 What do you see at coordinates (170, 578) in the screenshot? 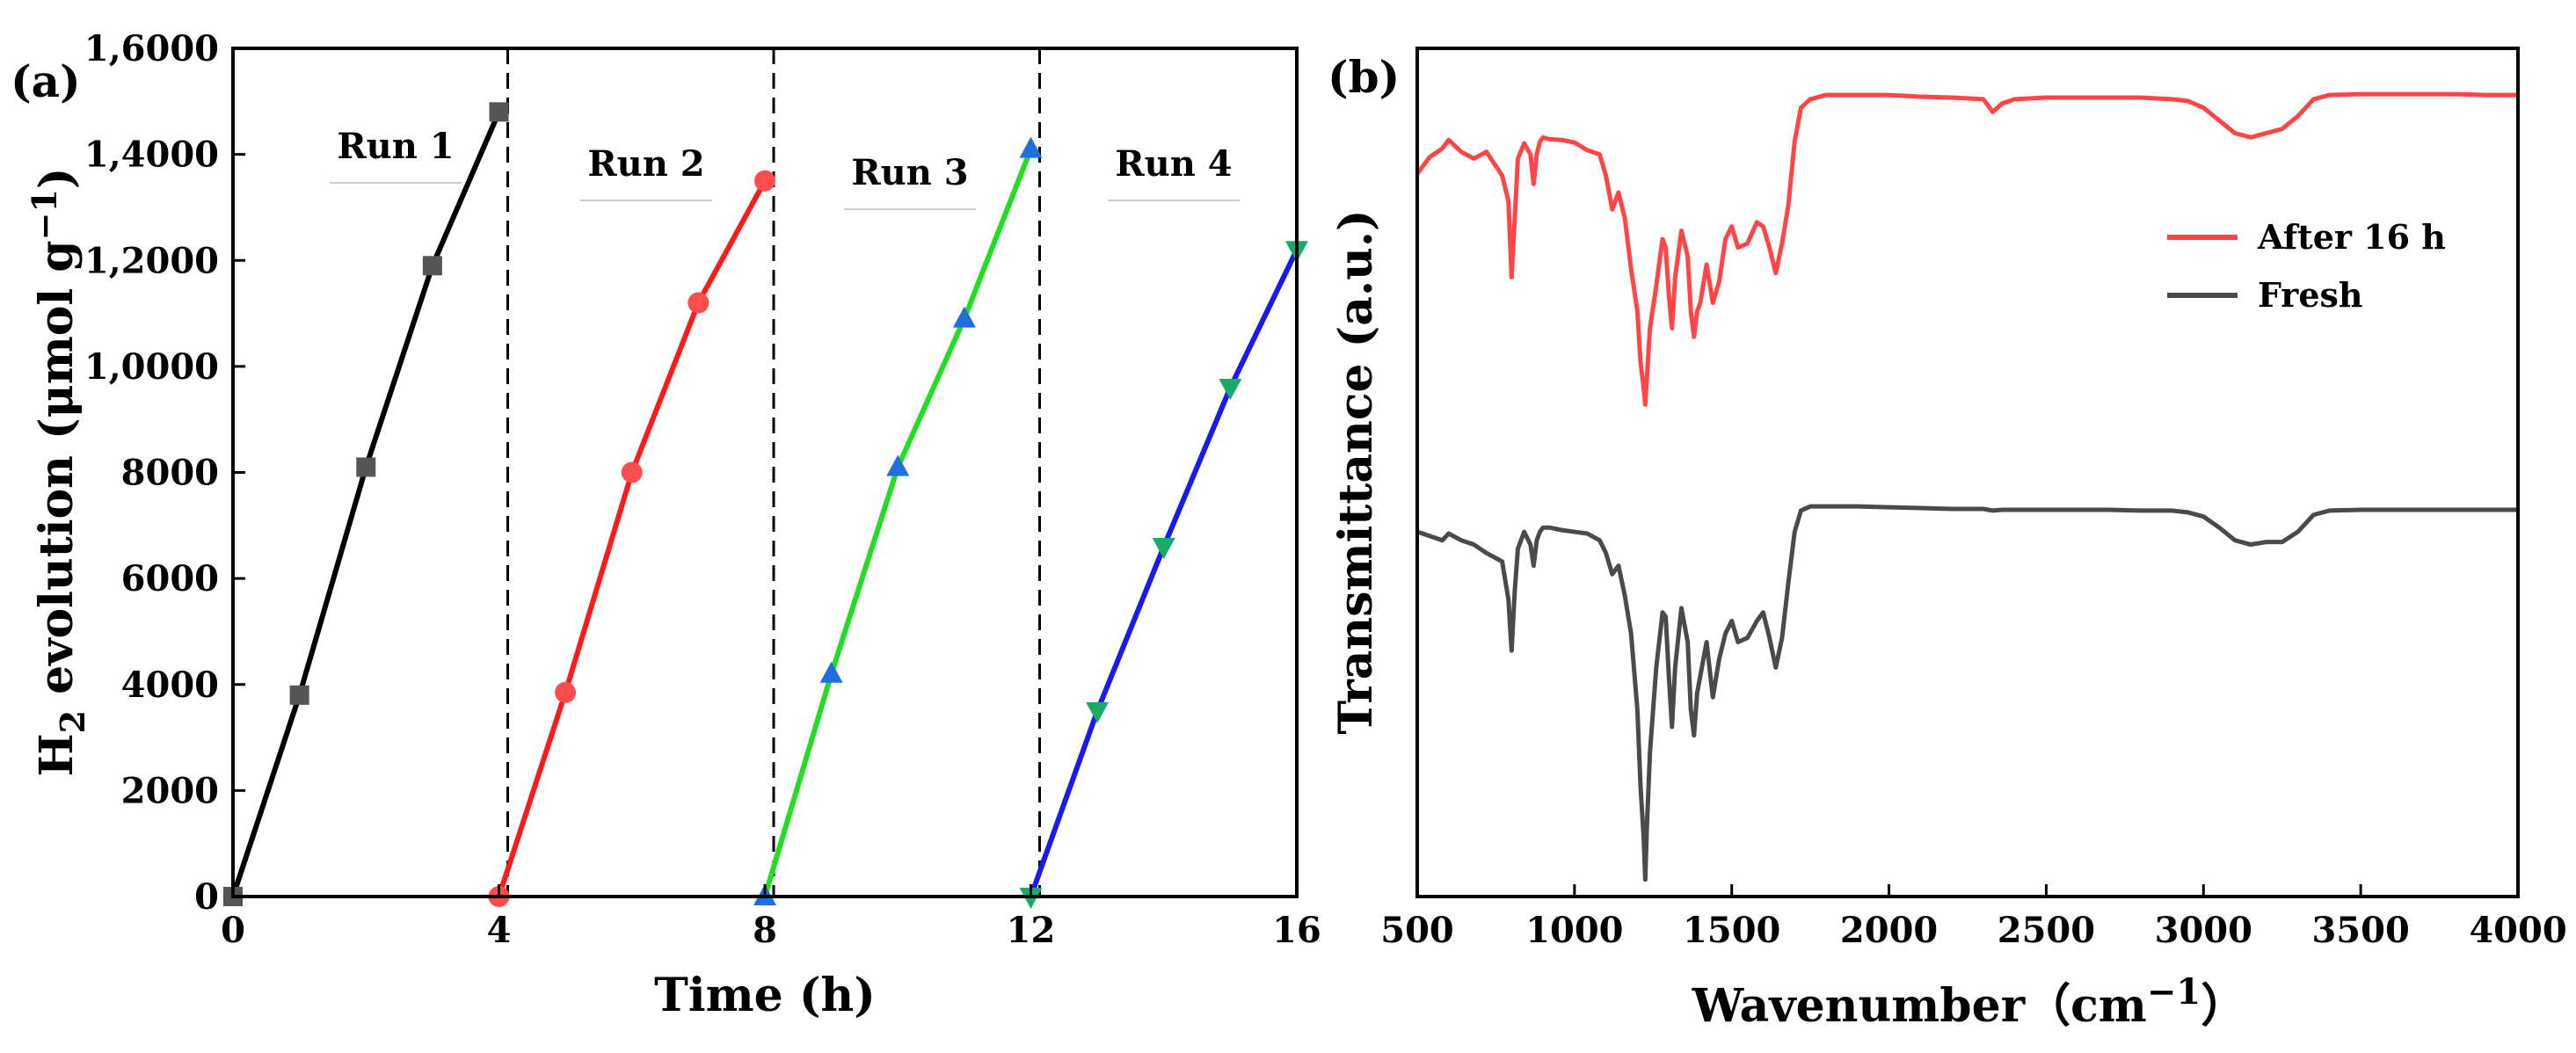
I see `y-tick-label: 6000` at bounding box center [170, 578].